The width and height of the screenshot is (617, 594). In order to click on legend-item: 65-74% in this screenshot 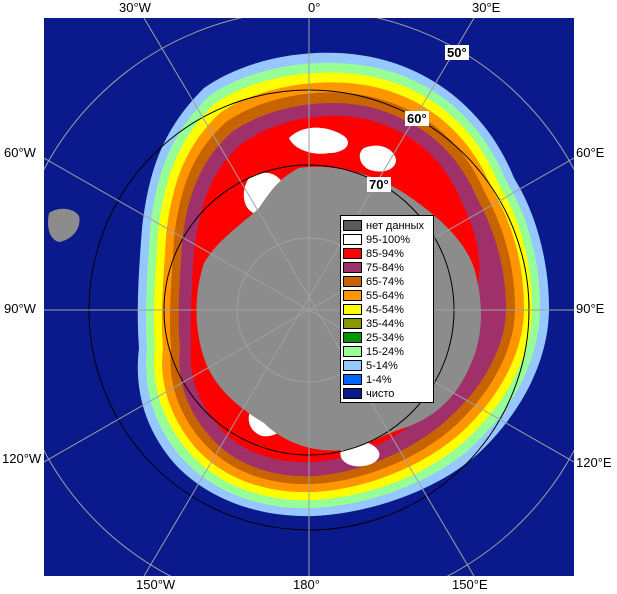, I will do `click(373, 281)`.